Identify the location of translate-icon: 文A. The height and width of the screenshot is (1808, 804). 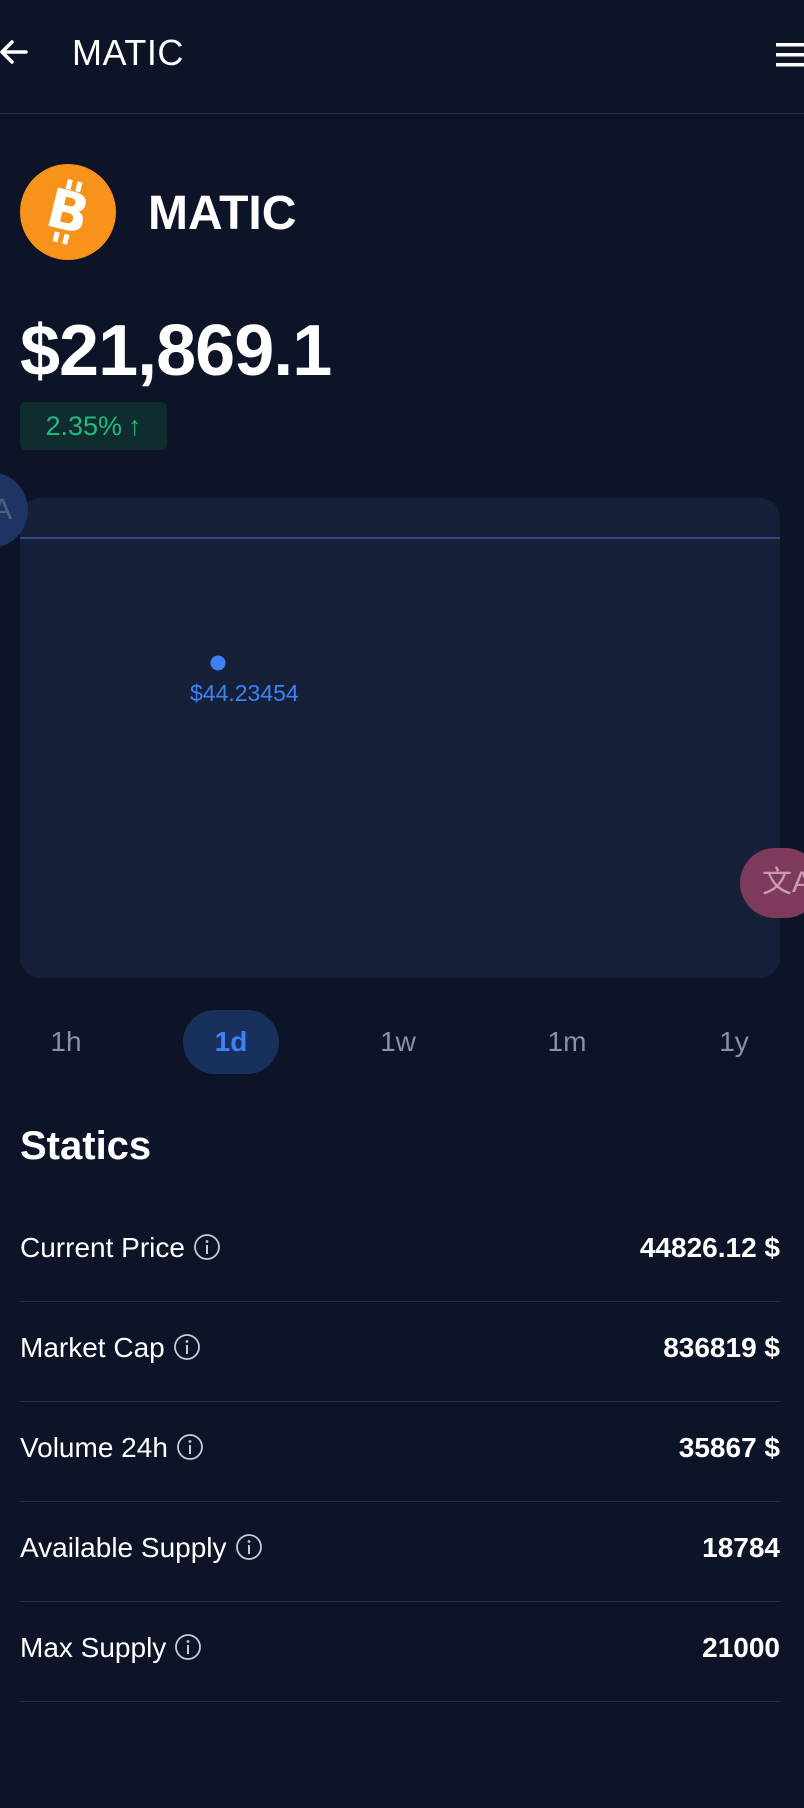
(772, 883).